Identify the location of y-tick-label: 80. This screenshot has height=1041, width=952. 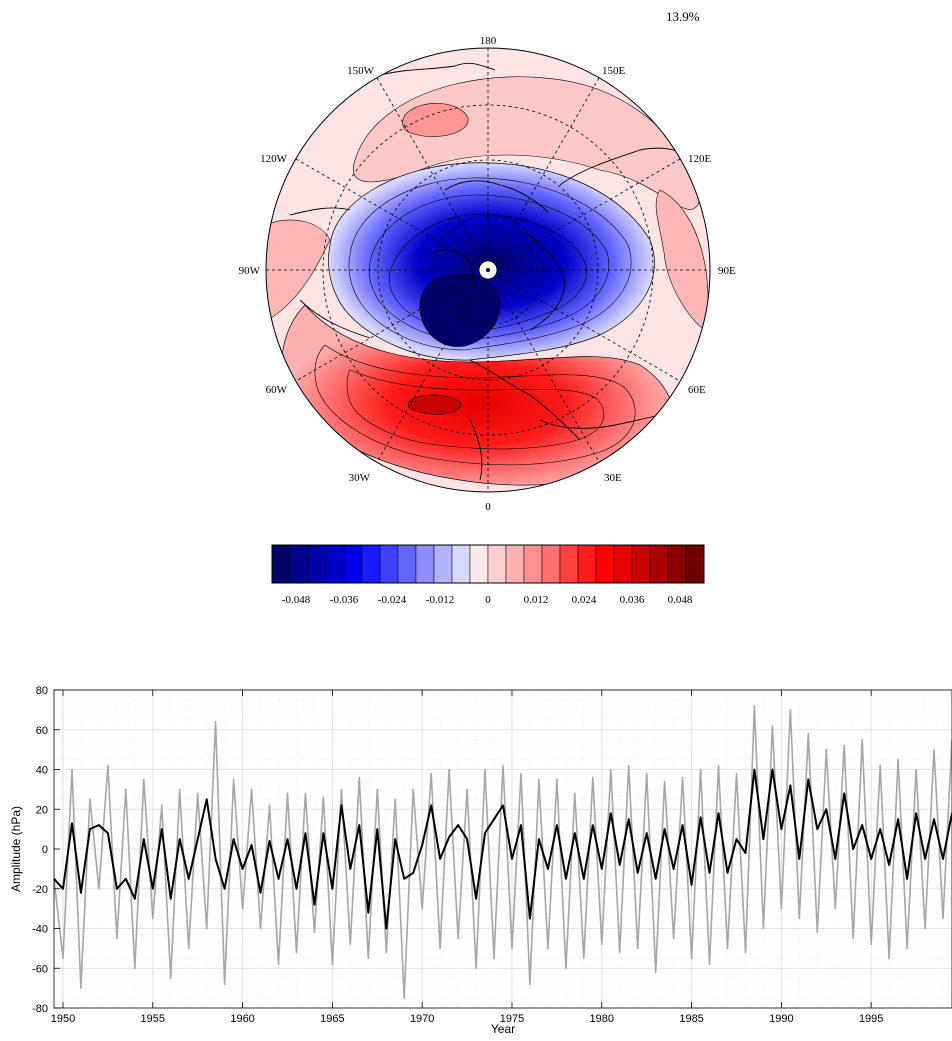
(42, 691).